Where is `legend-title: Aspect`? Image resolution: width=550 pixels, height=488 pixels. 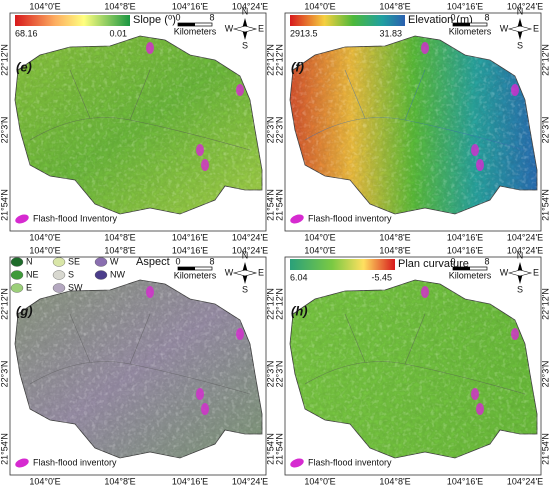 legend-title: Aspect is located at coordinates (153, 262).